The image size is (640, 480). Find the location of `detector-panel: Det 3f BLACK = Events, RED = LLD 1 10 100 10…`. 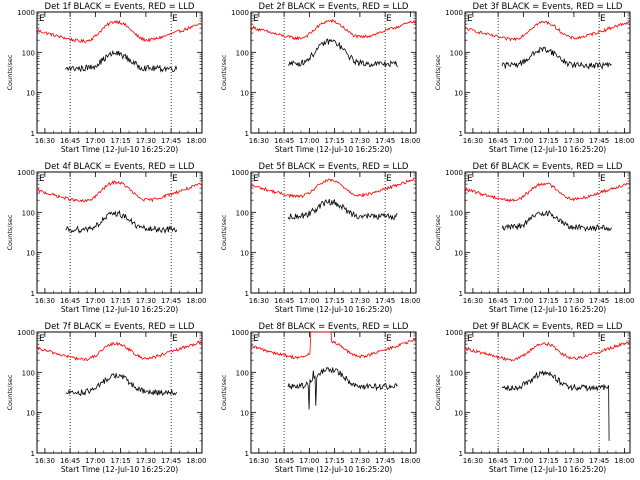

detector-panel: Det 3f BLACK = Events, RED = LLD 1 10 100 10… is located at coordinates (534, 78).